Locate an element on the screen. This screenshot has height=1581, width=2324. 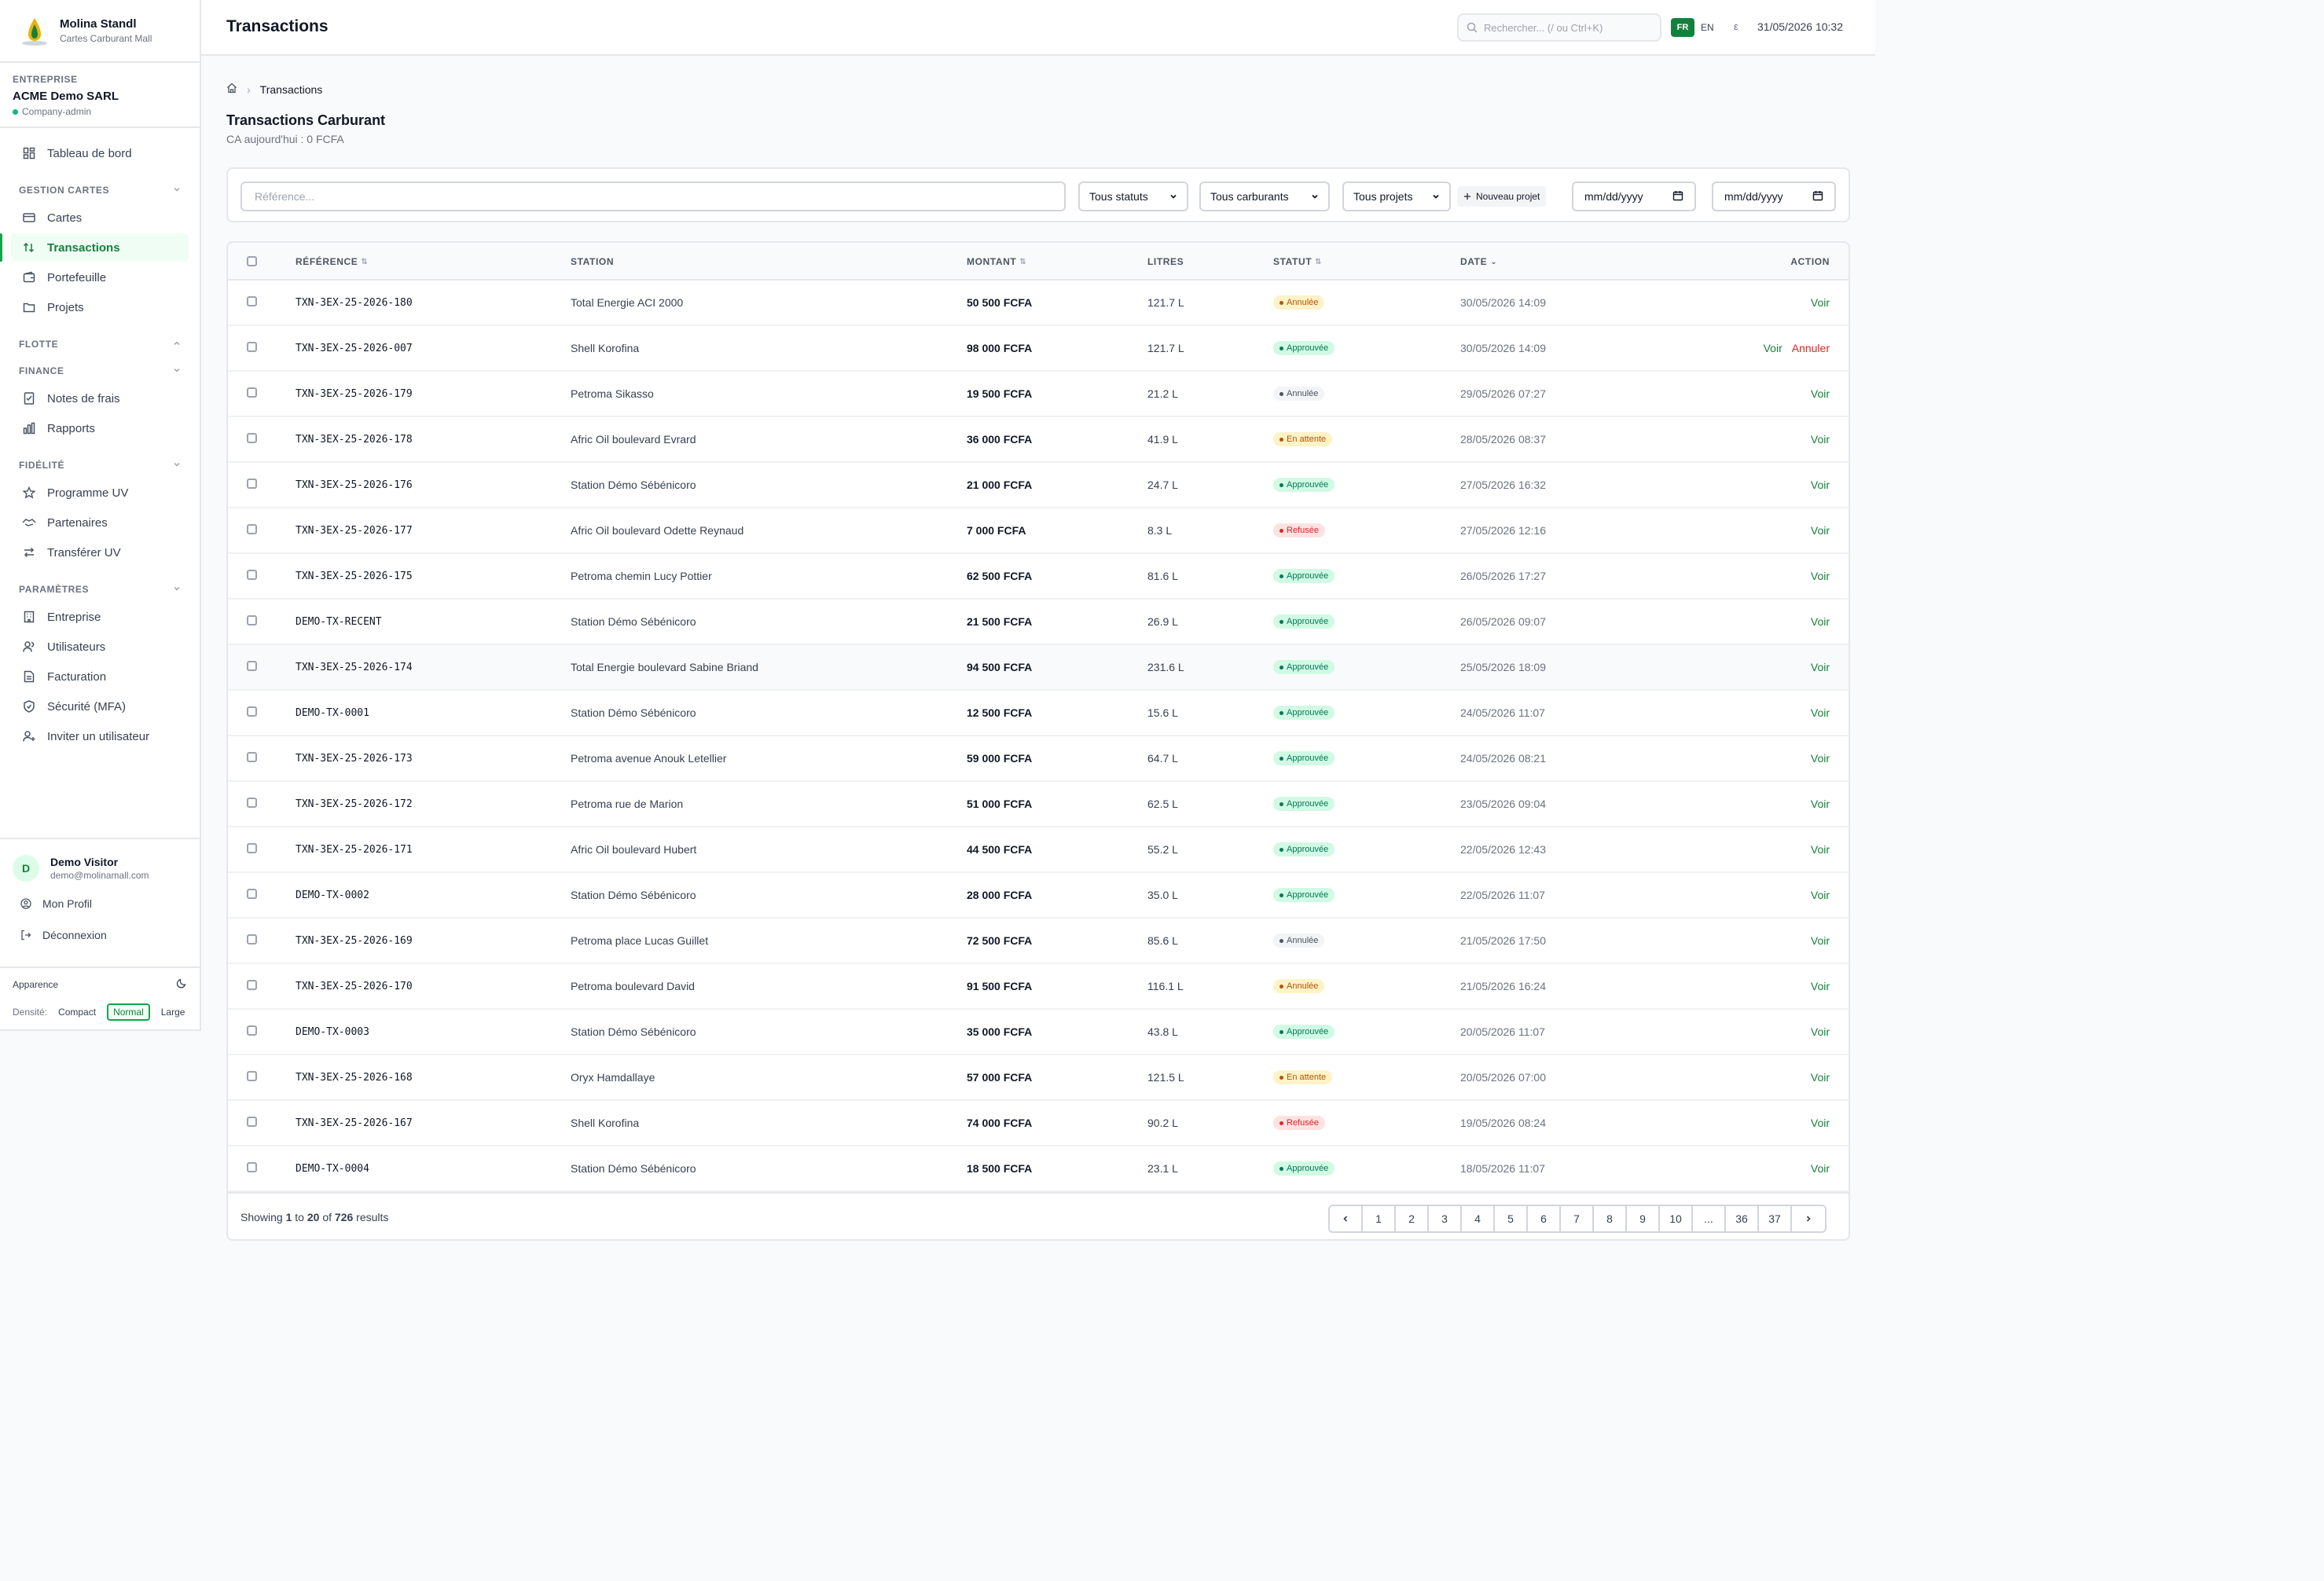
sidebar-item-transactions: Transactions is located at coordinates (94, 248).